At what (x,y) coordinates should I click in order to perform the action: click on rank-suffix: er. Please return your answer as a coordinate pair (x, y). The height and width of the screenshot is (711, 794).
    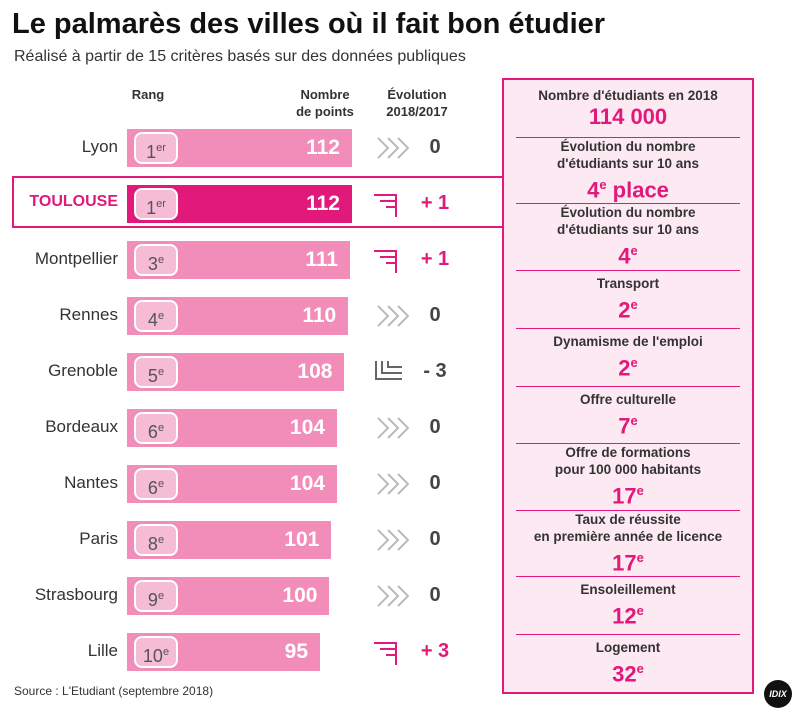
    Looking at the image, I should click on (161, 148).